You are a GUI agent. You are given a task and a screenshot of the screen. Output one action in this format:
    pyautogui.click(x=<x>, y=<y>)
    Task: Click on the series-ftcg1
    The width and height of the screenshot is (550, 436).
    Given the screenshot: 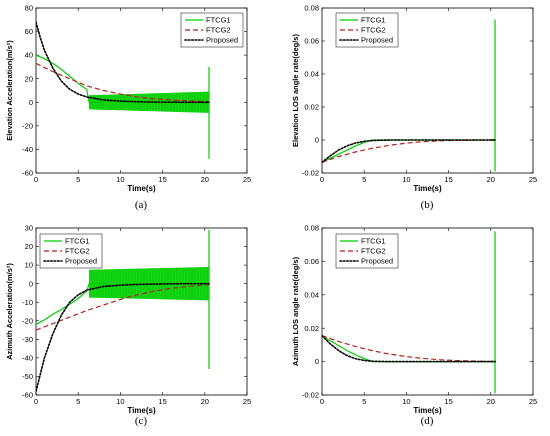 What is the action you would take?
    pyautogui.click(x=123, y=299)
    